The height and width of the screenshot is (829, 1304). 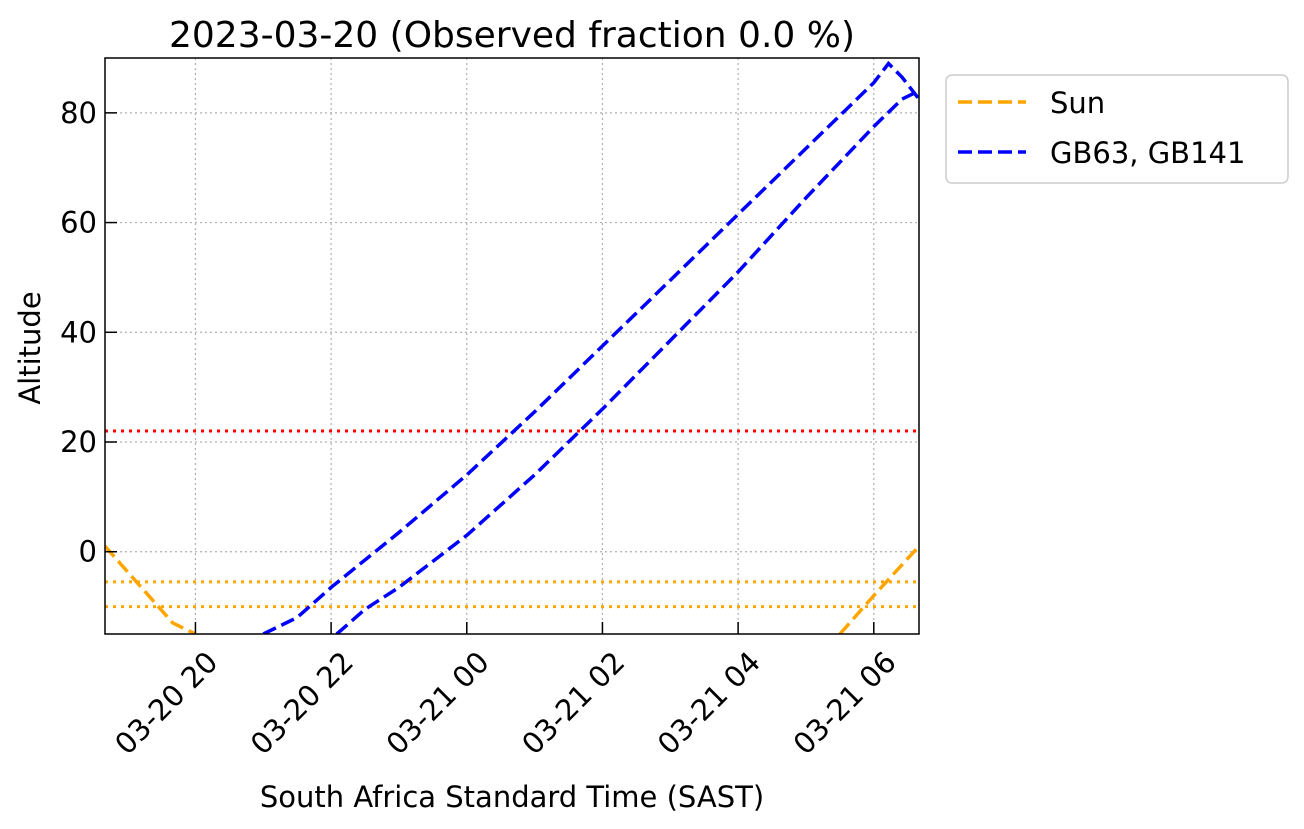 What do you see at coordinates (573, 703) in the screenshot?
I see `x-tick-label: 03-21 02` at bounding box center [573, 703].